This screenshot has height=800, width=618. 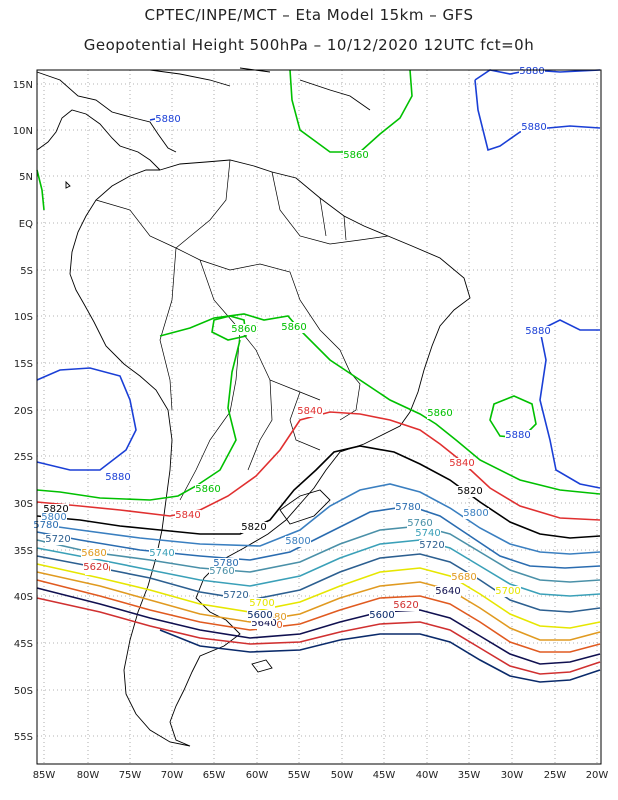 What do you see at coordinates (427, 775) in the screenshot?
I see `lon-tick-label: 40W` at bounding box center [427, 775].